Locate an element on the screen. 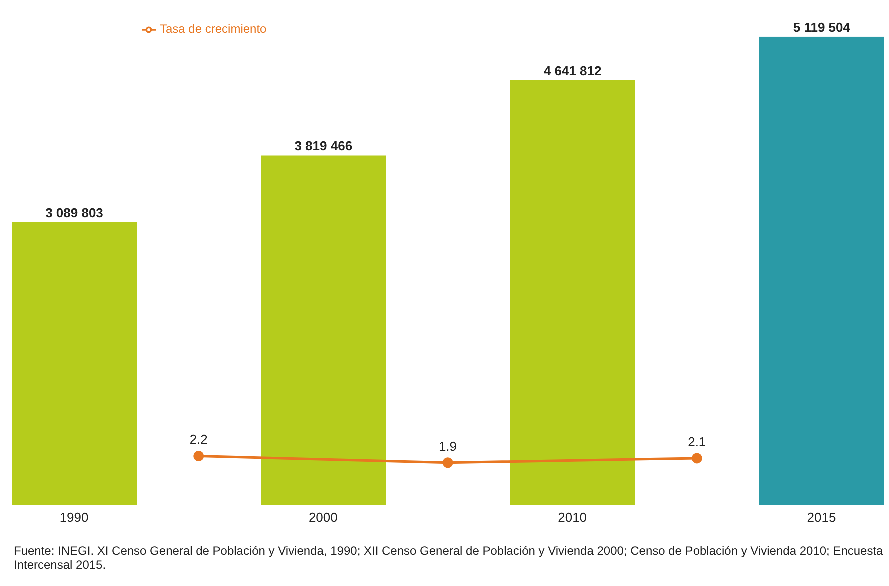 The height and width of the screenshot is (586, 889). data-label: 3 819 466 is located at coordinates (323, 146).